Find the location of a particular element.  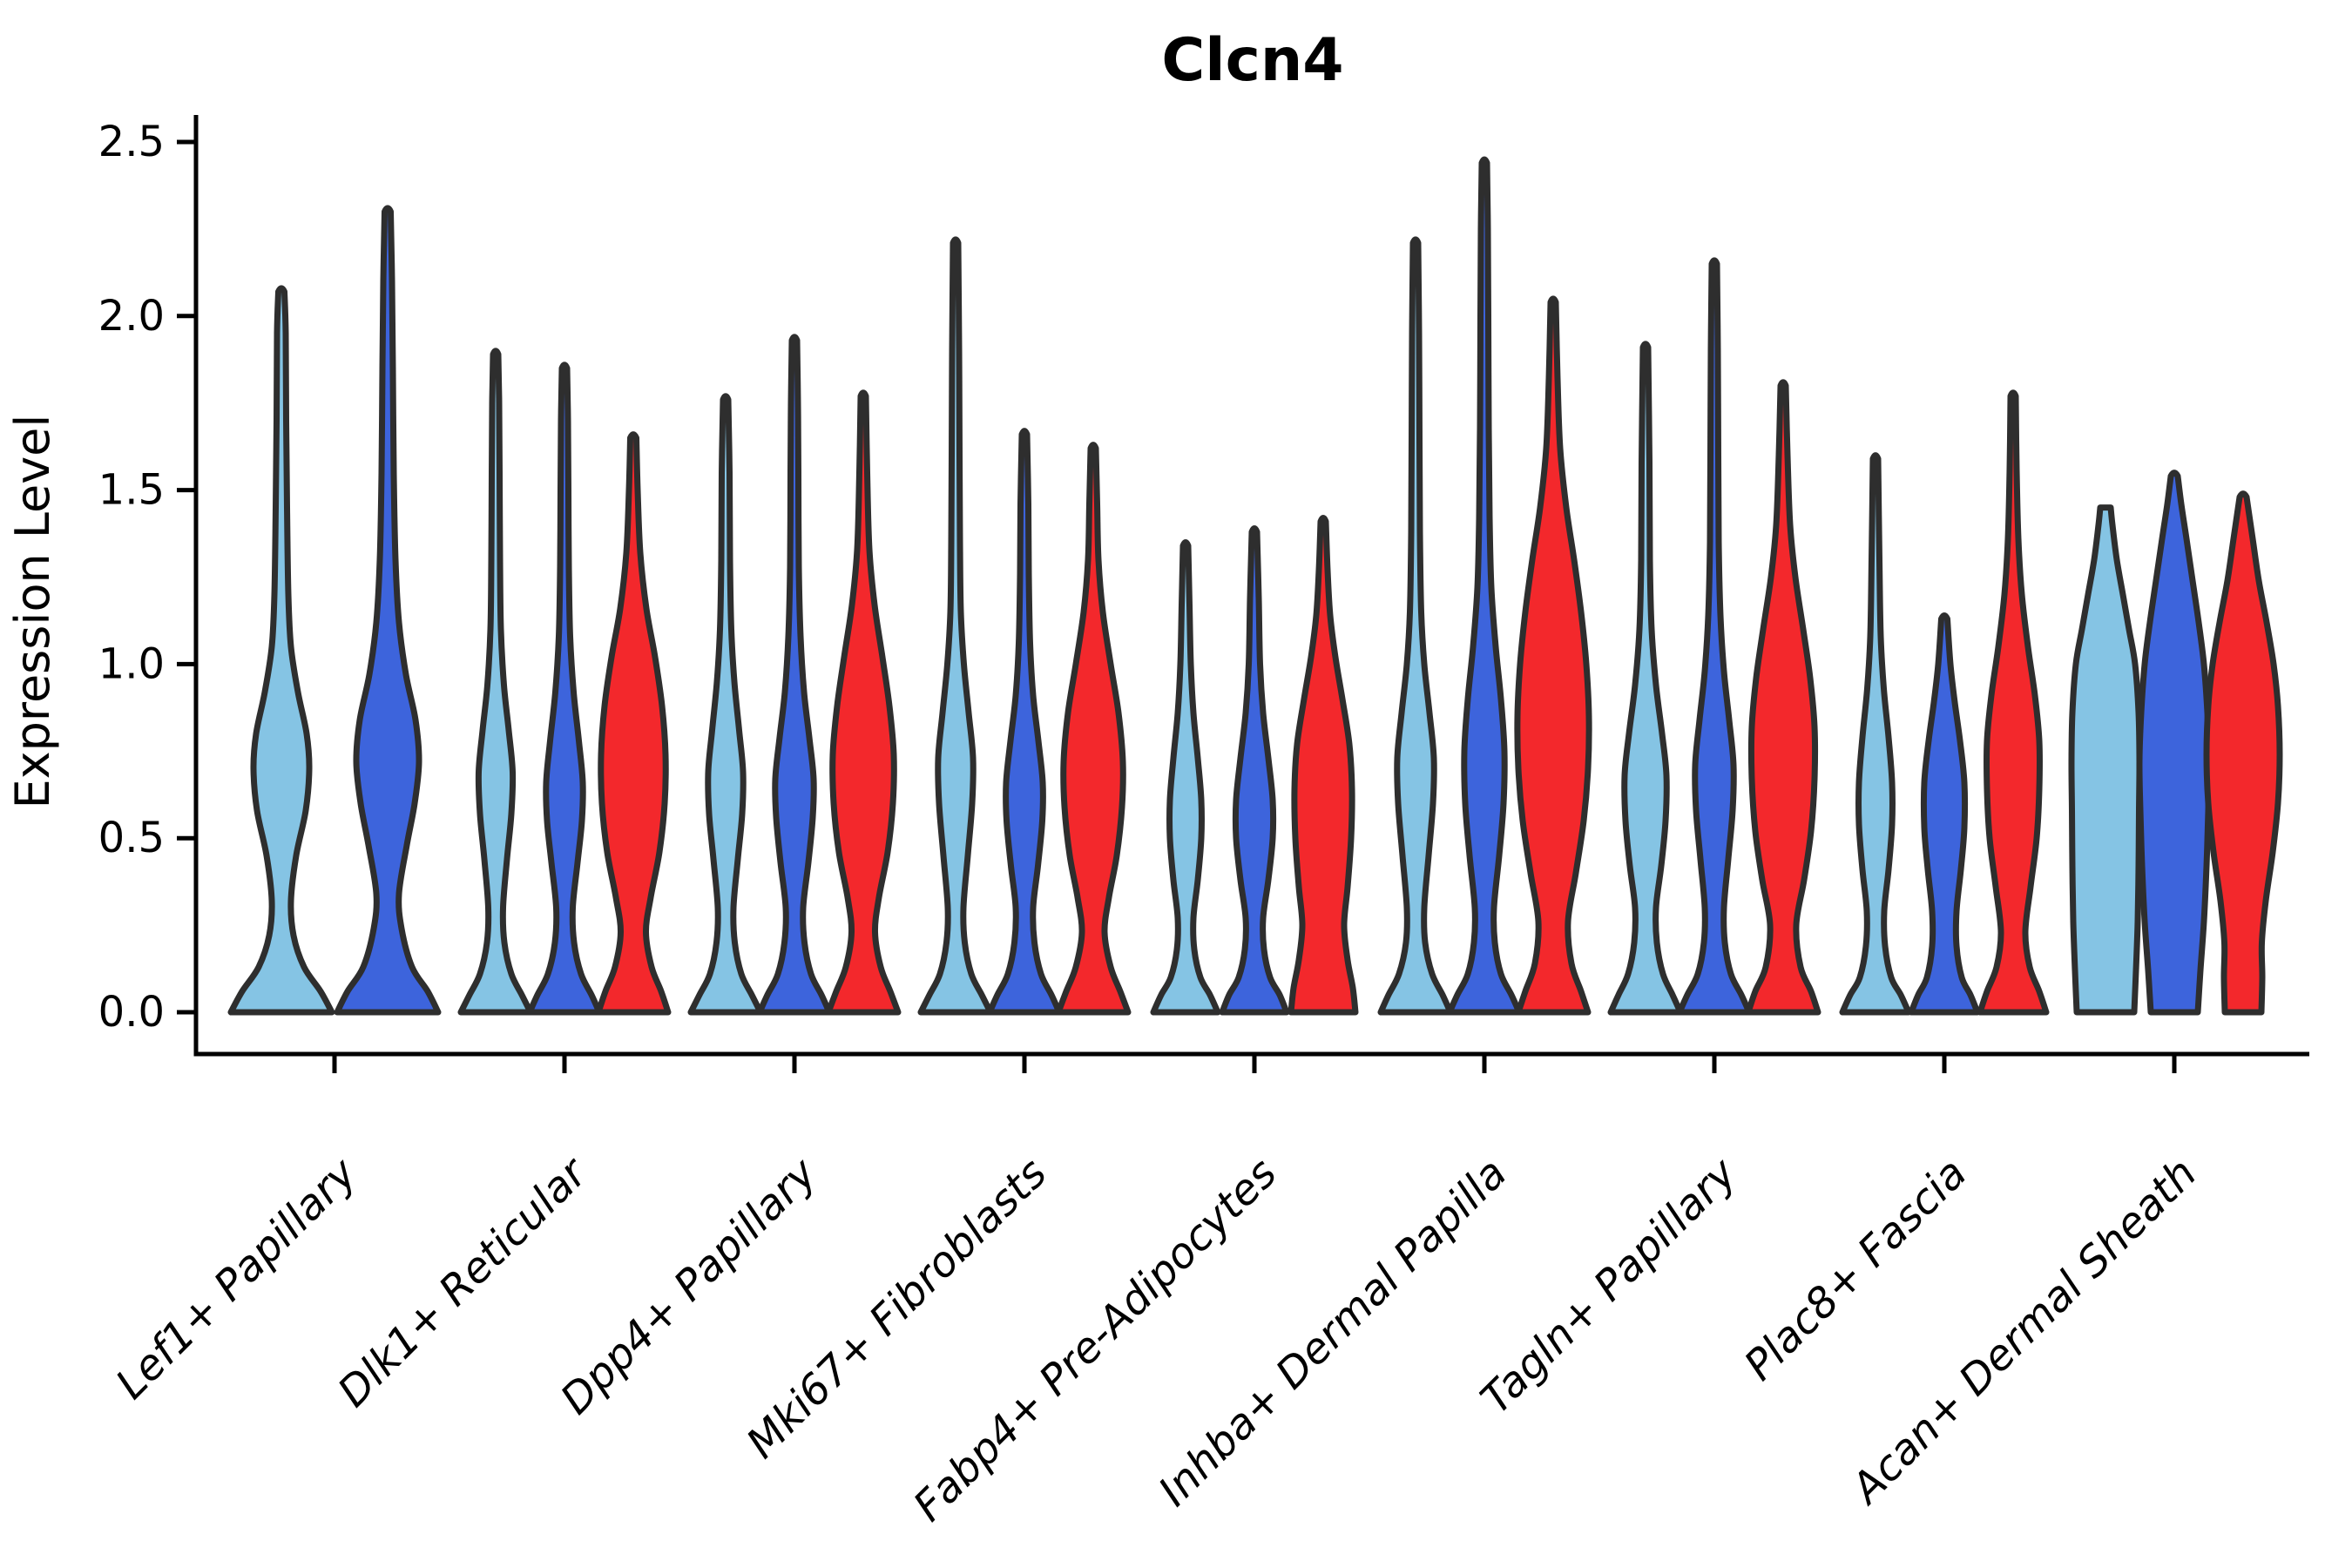

violin-dlk1-reticular-skyblue is located at coordinates (495, 682).